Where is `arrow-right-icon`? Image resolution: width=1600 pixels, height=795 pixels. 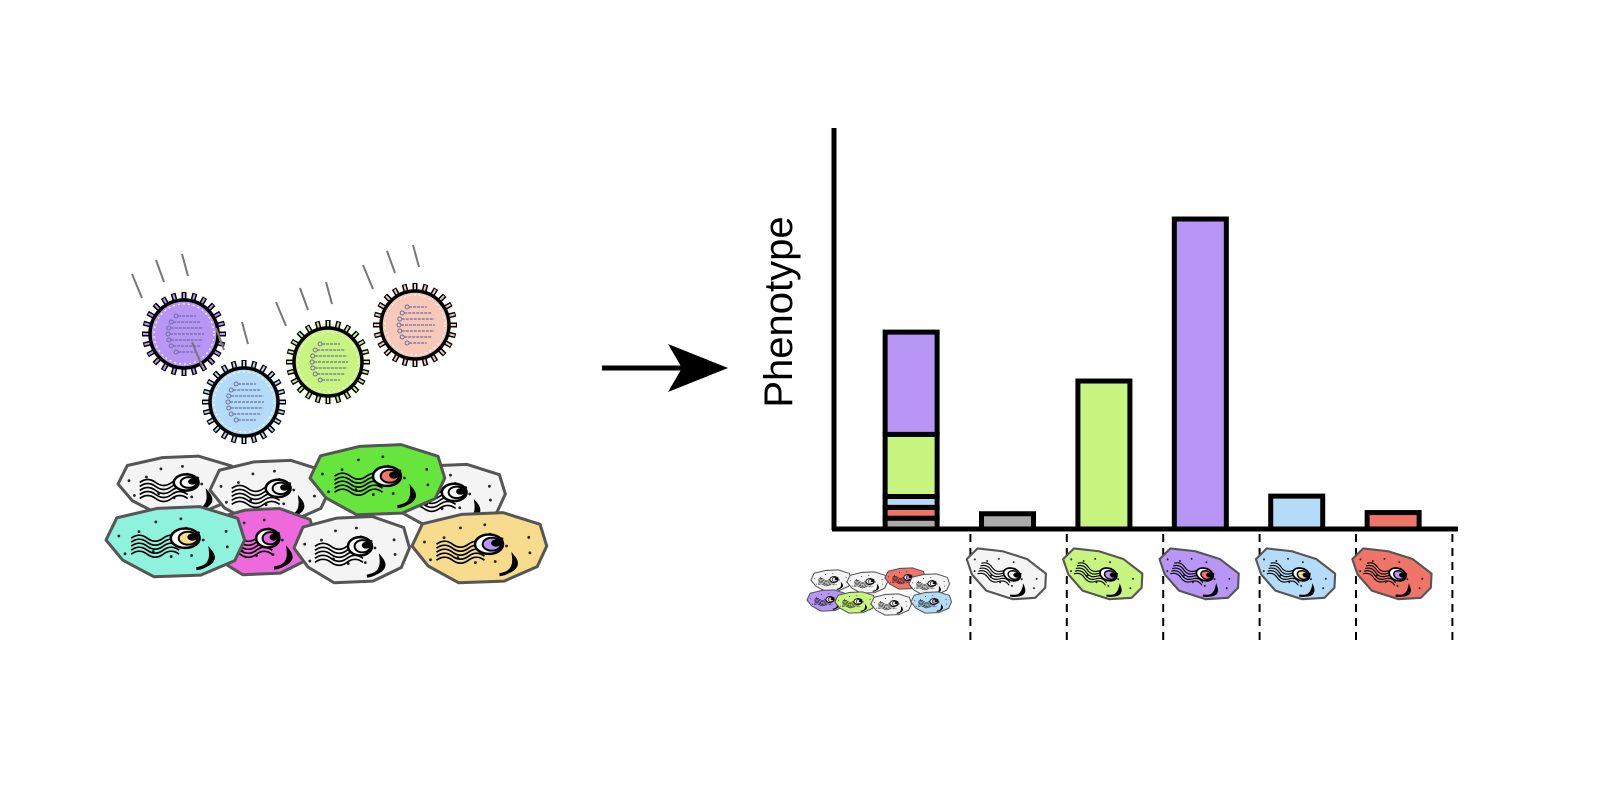 arrow-right-icon is located at coordinates (665, 368).